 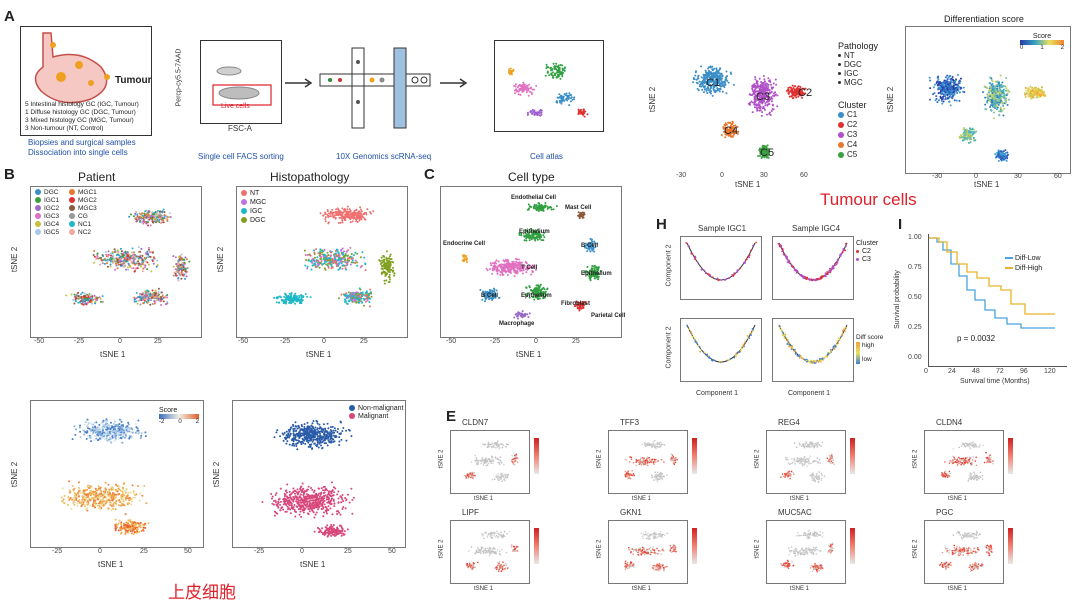 What do you see at coordinates (80, 112) in the screenshot?
I see `sample-line: 1 Diffuse histology GC (DGC, Tumour)` at bounding box center [80, 112].